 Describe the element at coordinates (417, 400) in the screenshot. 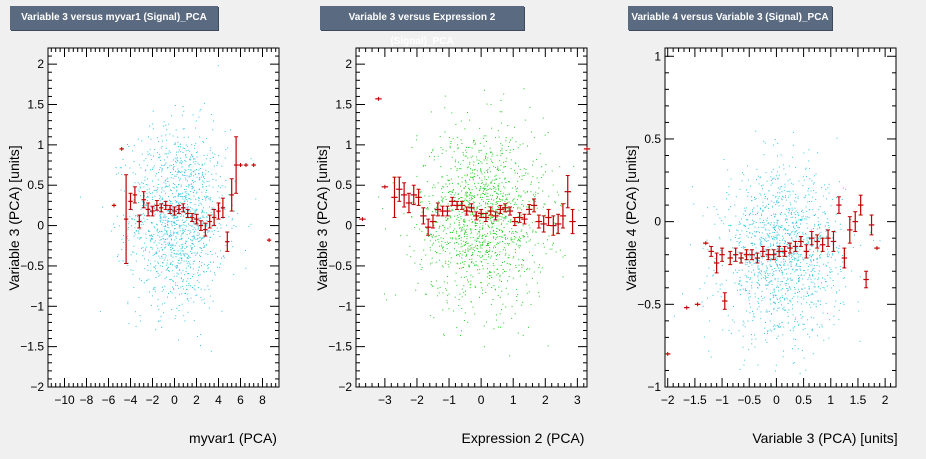

I see `x-tick-label: −2` at that location.